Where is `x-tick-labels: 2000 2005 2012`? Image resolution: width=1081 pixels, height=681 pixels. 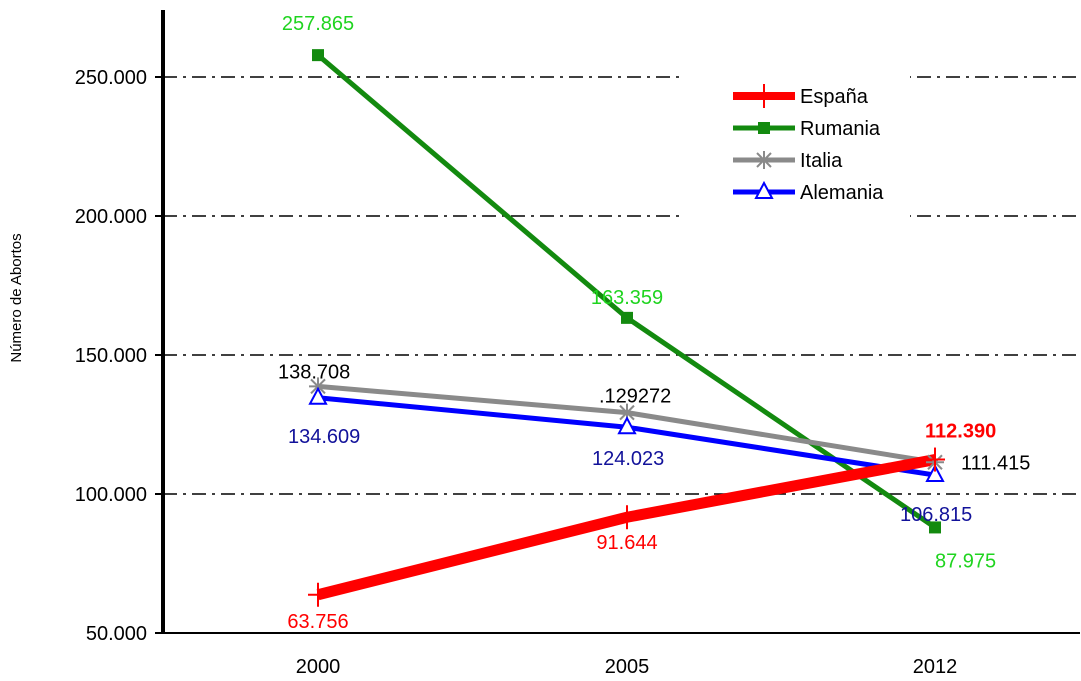 x-tick-labels: 2000 2005 2012 is located at coordinates (627, 667).